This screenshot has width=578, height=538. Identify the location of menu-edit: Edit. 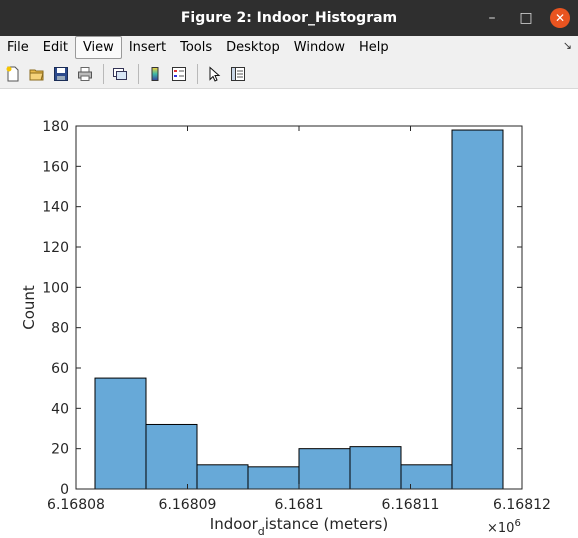
(55, 47).